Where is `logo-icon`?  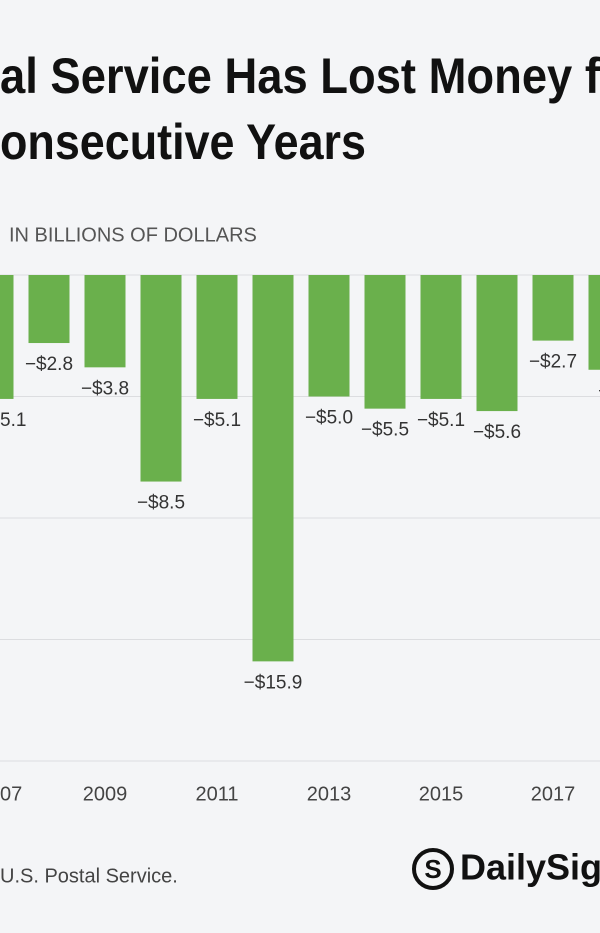 logo-icon is located at coordinates (433, 869).